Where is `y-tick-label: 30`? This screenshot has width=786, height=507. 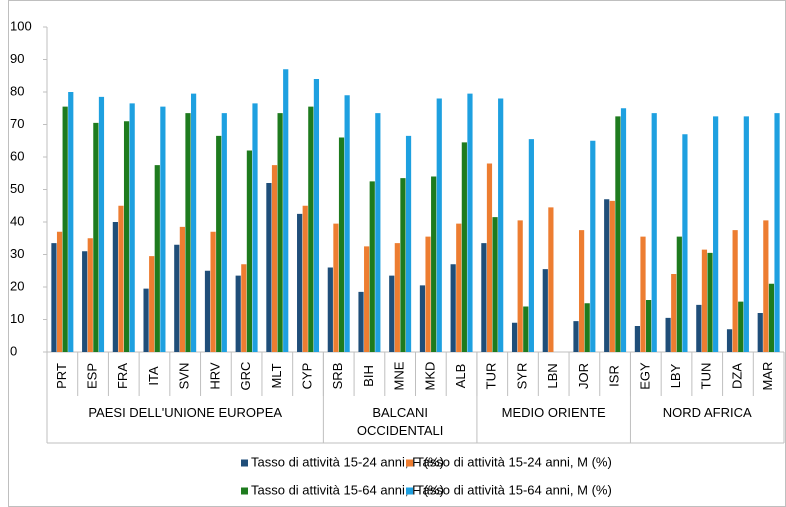 y-tick-label: 30 is located at coordinates (17, 253).